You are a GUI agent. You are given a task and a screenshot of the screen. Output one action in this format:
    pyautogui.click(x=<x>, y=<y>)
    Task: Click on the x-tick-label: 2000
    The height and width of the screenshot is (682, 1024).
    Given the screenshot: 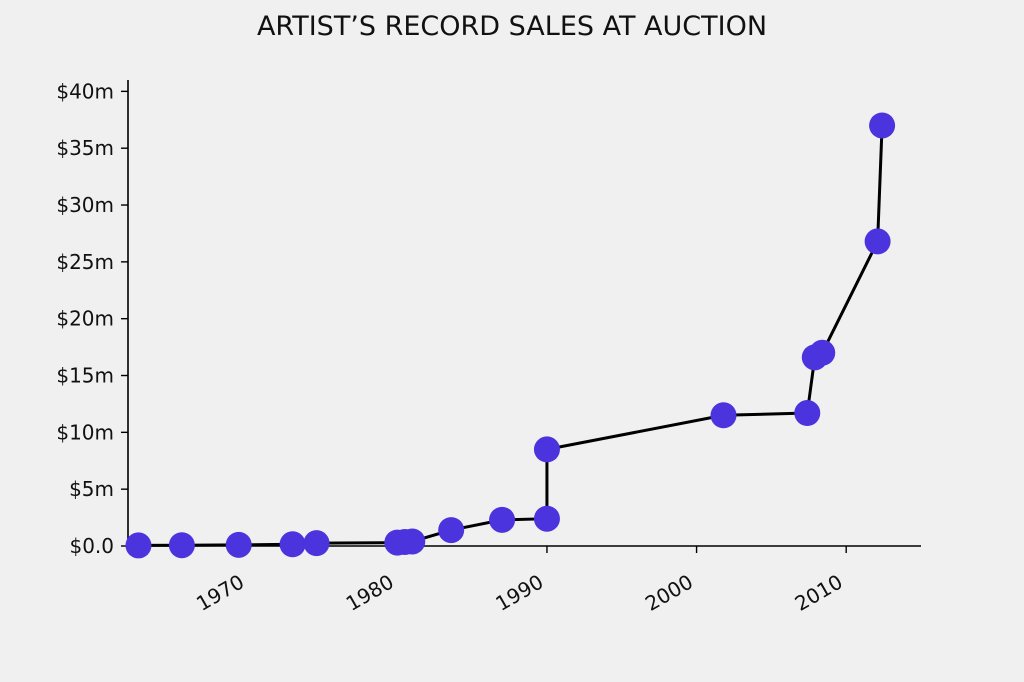 What is the action you would take?
    pyautogui.click(x=669, y=593)
    